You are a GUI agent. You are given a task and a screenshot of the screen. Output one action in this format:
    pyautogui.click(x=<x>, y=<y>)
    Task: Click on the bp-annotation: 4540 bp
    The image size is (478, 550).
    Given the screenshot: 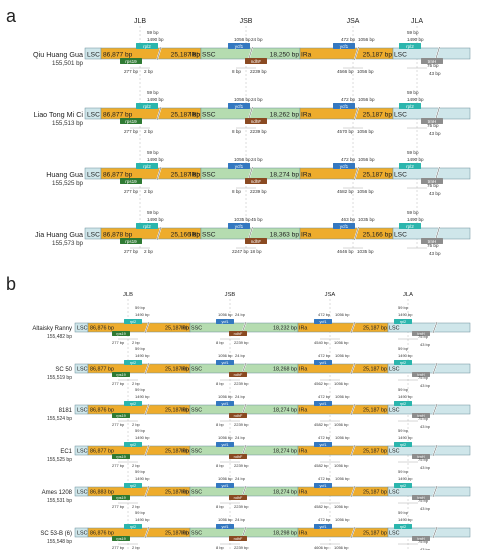 What is the action you would take?
    pyautogui.click(x=321, y=342)
    